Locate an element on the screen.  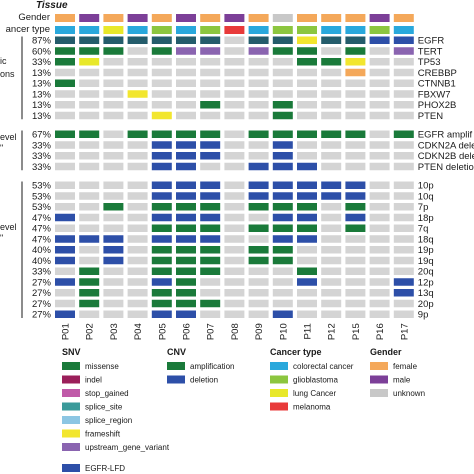
cell-20p-P16 is located at coordinates (379, 303).